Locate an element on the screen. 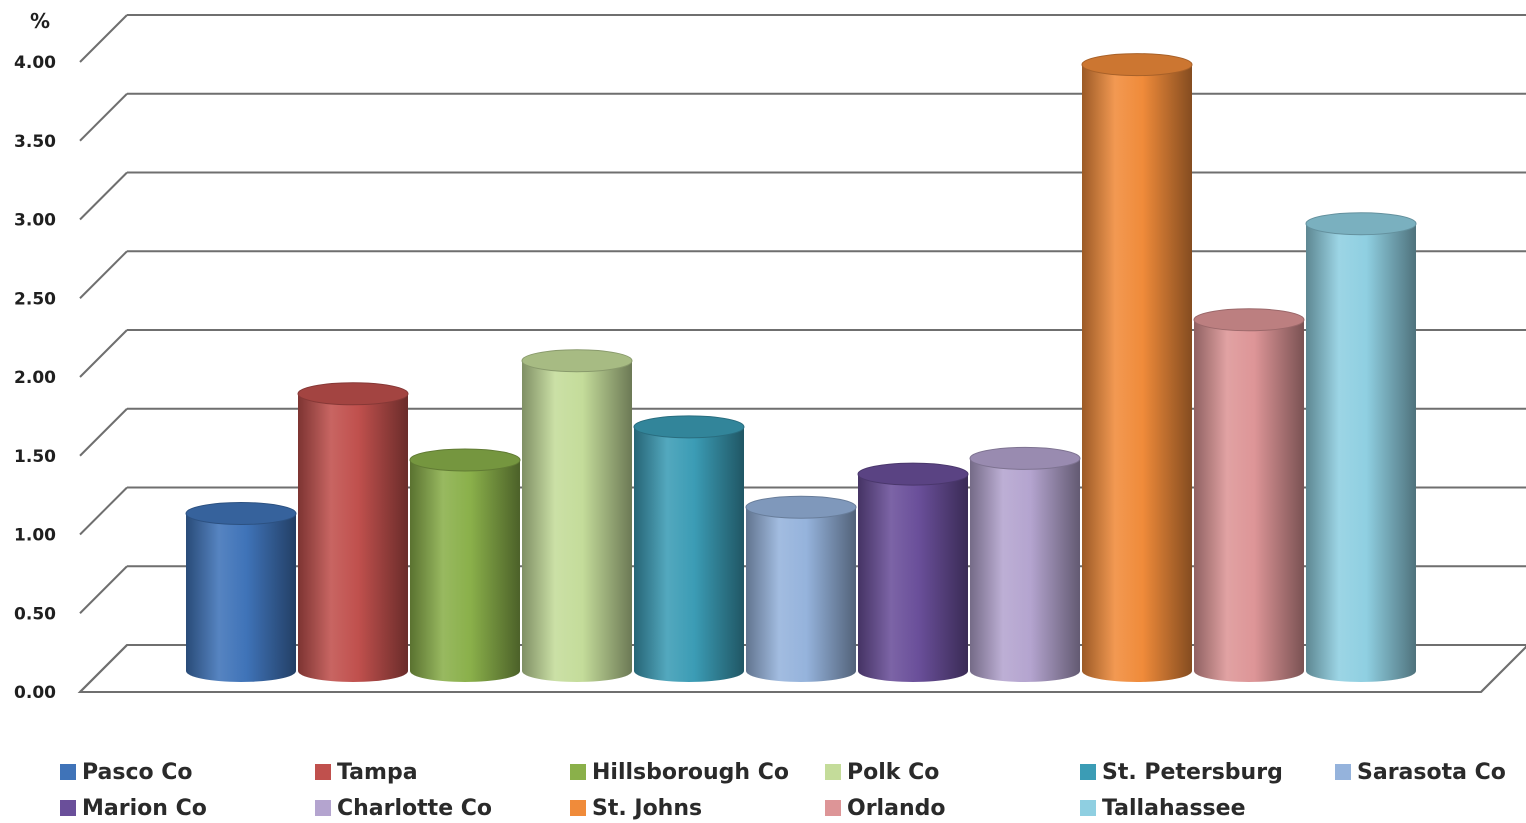  y-tick-label: 3.00 is located at coordinates (35, 221).